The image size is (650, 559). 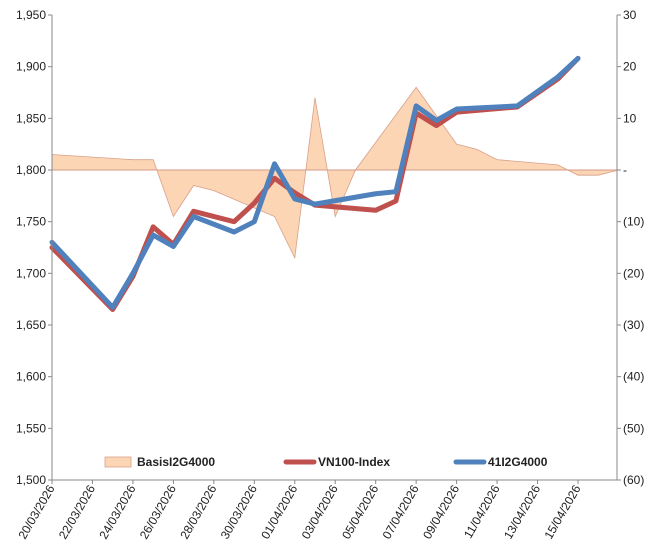 I want to click on x-tick-label: 20/03/2026, so click(x=36, y=511).